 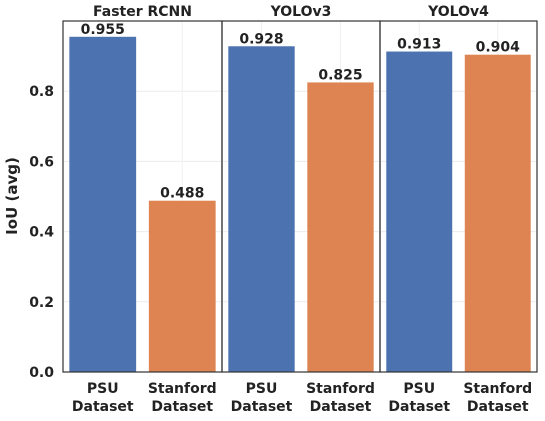 I want to click on panel-title: YOLOv4, so click(x=458, y=12).